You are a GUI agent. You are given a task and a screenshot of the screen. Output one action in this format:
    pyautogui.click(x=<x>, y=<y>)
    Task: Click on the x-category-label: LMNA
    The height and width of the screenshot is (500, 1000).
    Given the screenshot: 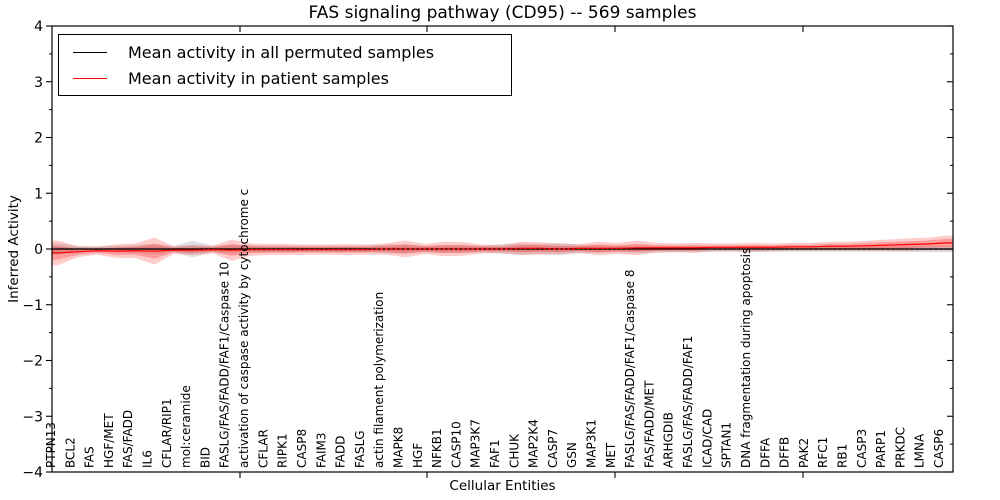 What is the action you would take?
    pyautogui.click(x=920, y=450)
    